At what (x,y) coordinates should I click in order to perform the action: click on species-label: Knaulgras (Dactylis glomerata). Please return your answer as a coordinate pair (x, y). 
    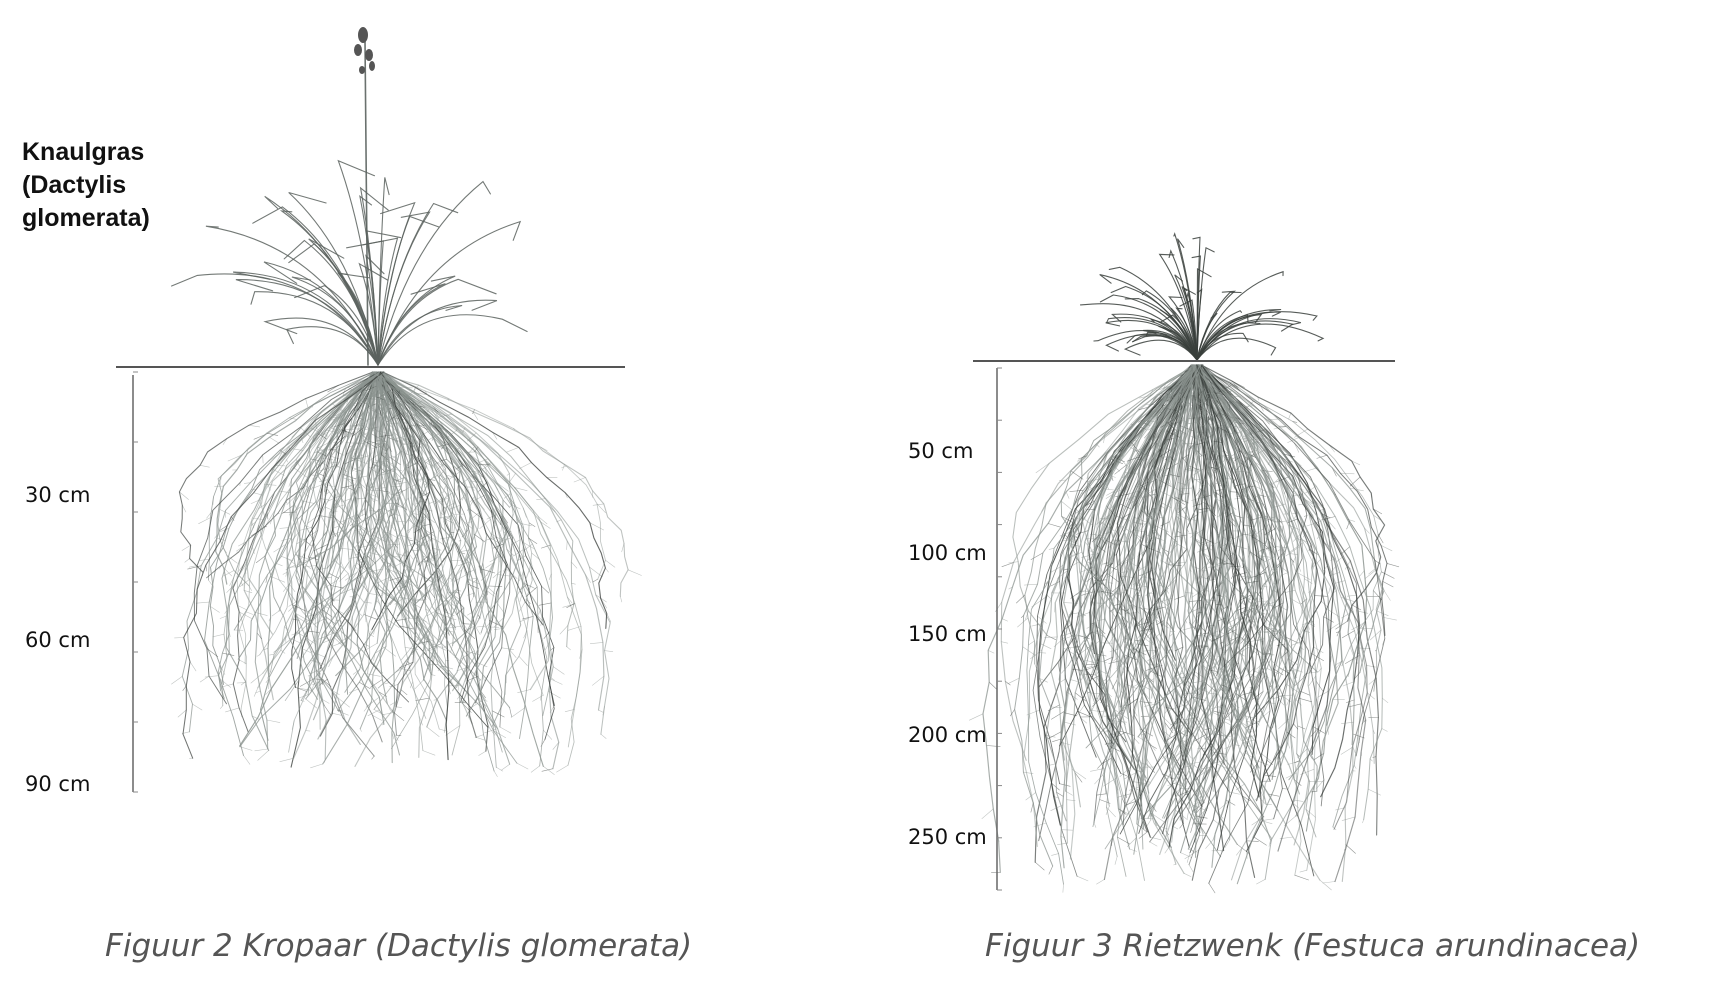
    Looking at the image, I should click on (86, 185).